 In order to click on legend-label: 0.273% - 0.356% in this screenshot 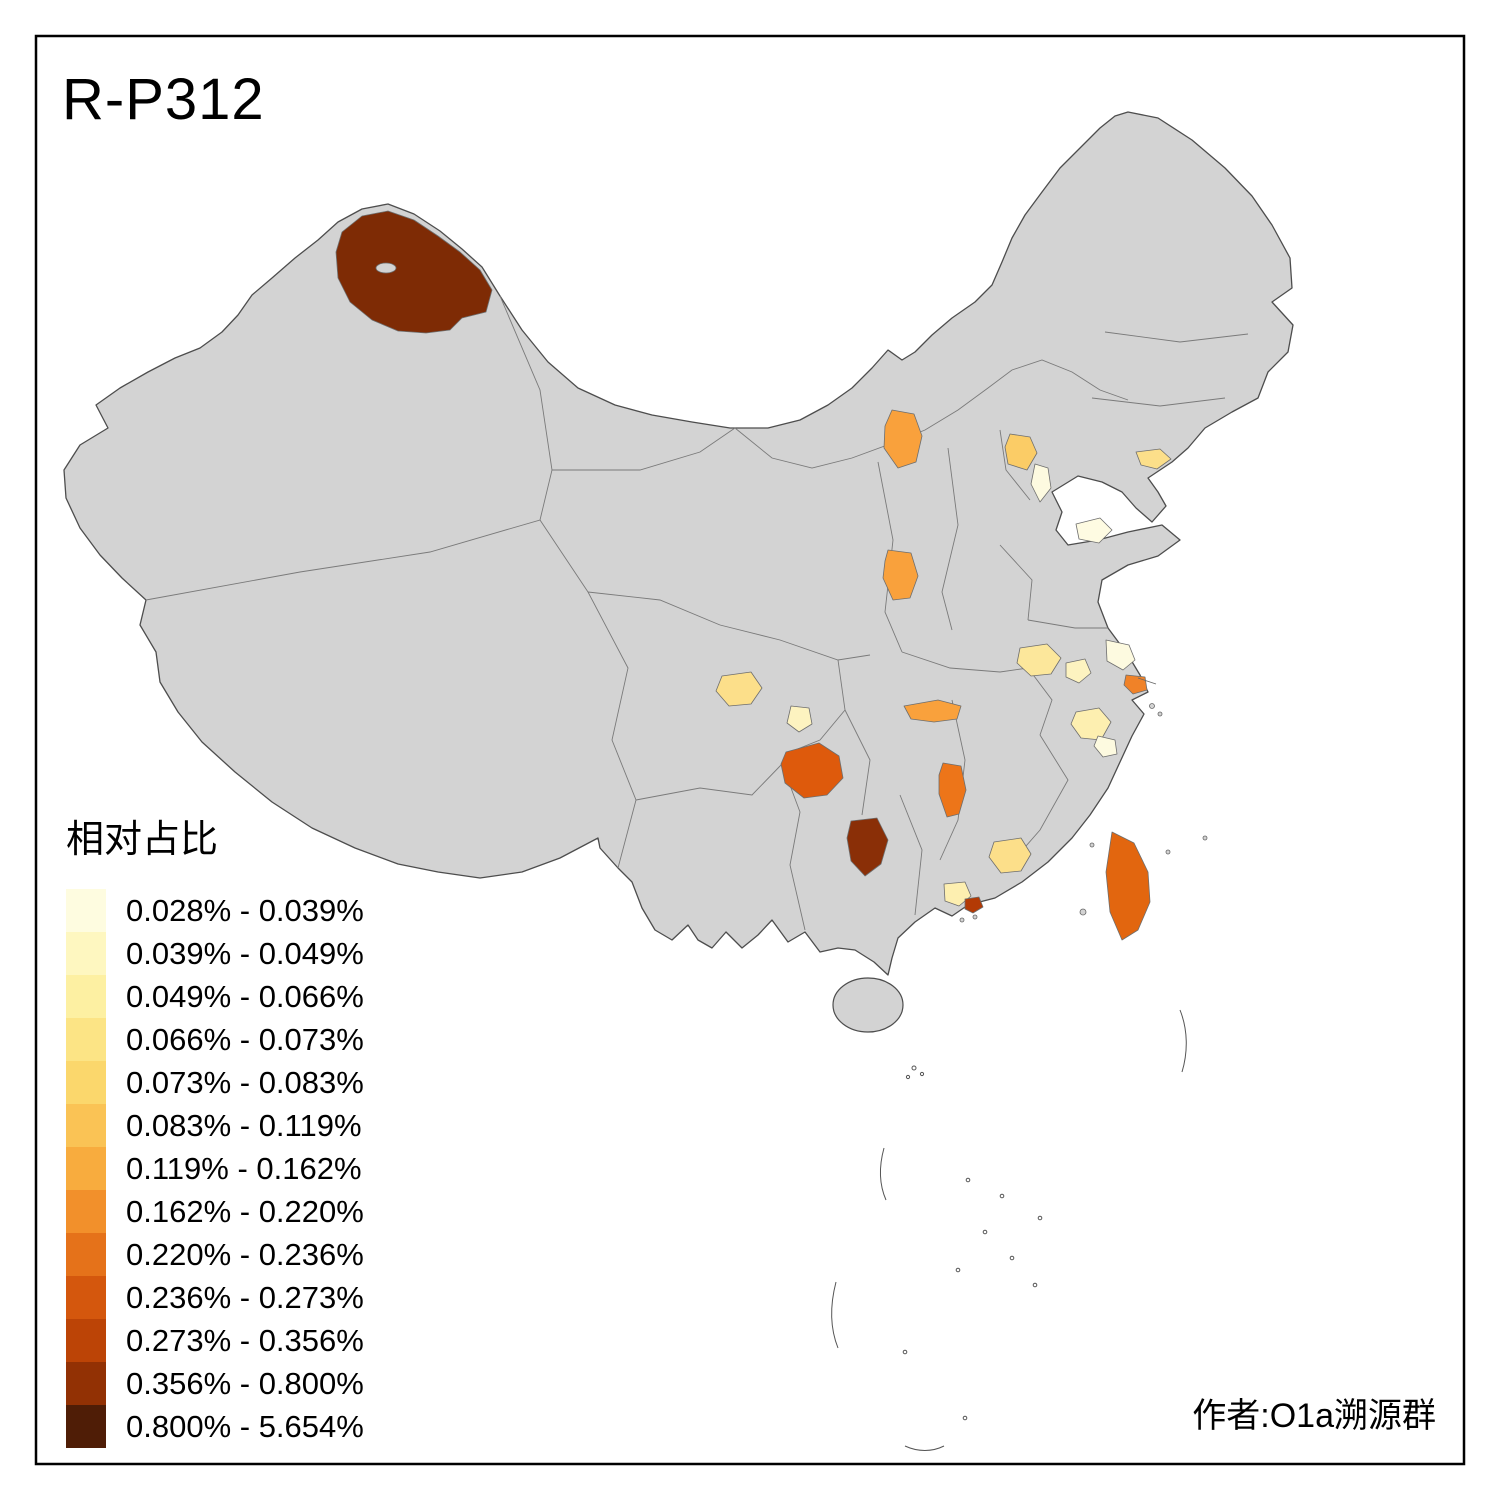, I will do `click(245, 1340)`.